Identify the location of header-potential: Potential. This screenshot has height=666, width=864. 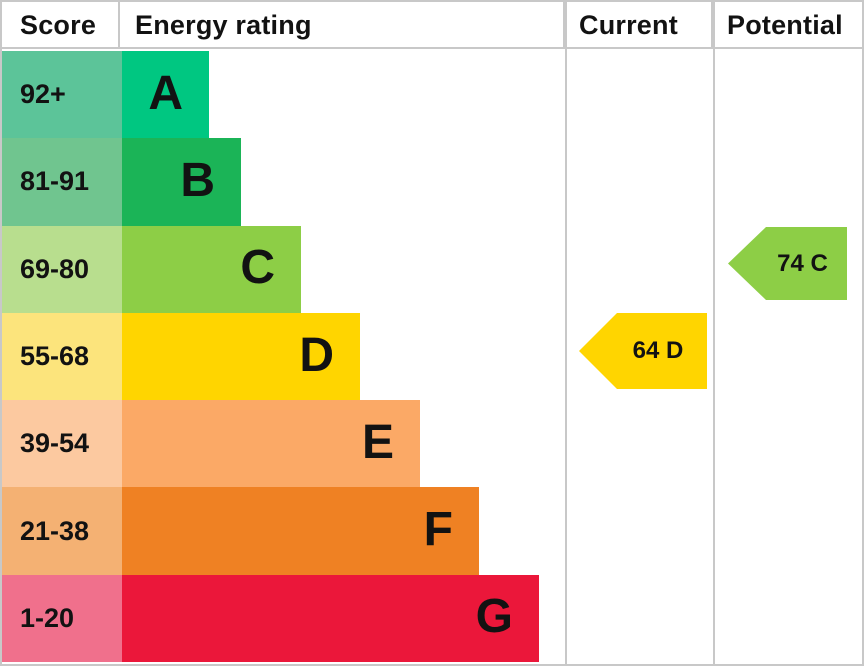
(785, 25).